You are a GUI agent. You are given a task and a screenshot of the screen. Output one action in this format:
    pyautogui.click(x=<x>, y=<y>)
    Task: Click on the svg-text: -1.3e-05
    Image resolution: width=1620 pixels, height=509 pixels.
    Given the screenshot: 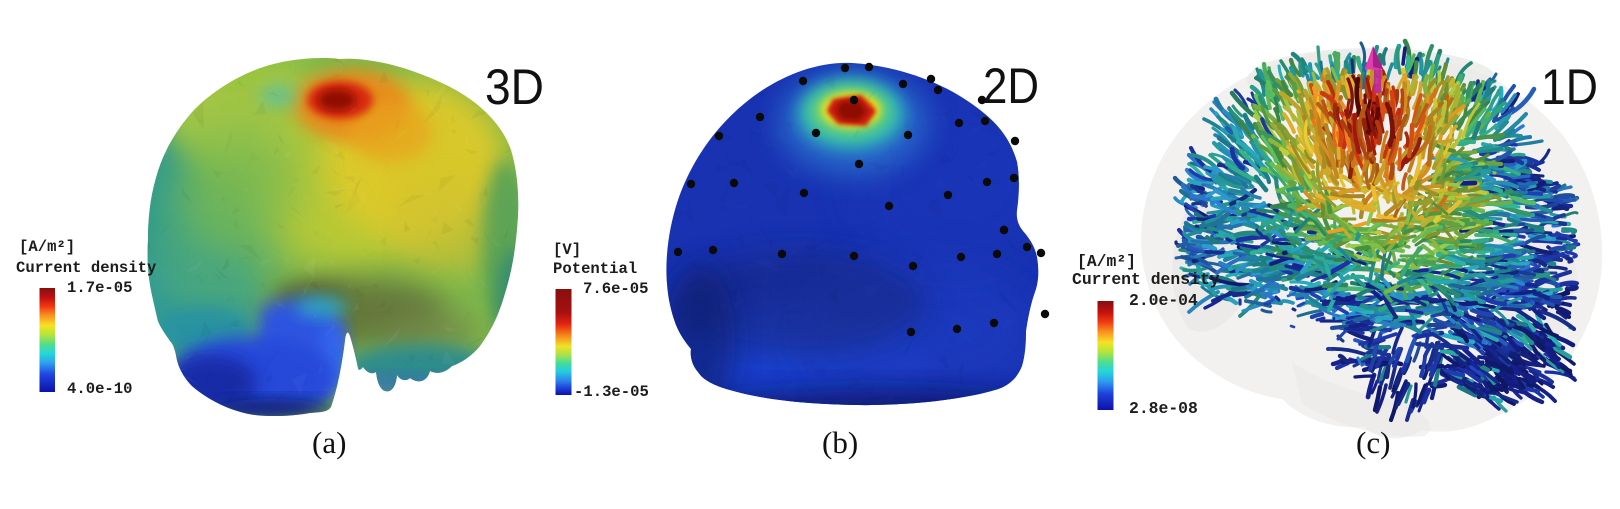 What is the action you would take?
    pyautogui.click(x=611, y=392)
    